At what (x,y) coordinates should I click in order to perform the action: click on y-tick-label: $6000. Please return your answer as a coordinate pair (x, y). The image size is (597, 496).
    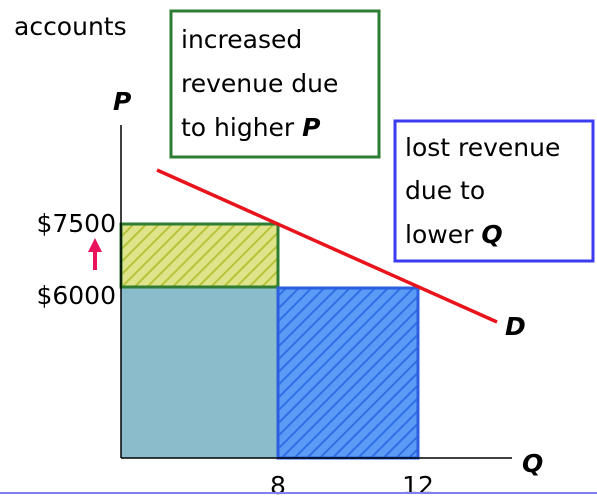
    Looking at the image, I should click on (76, 295).